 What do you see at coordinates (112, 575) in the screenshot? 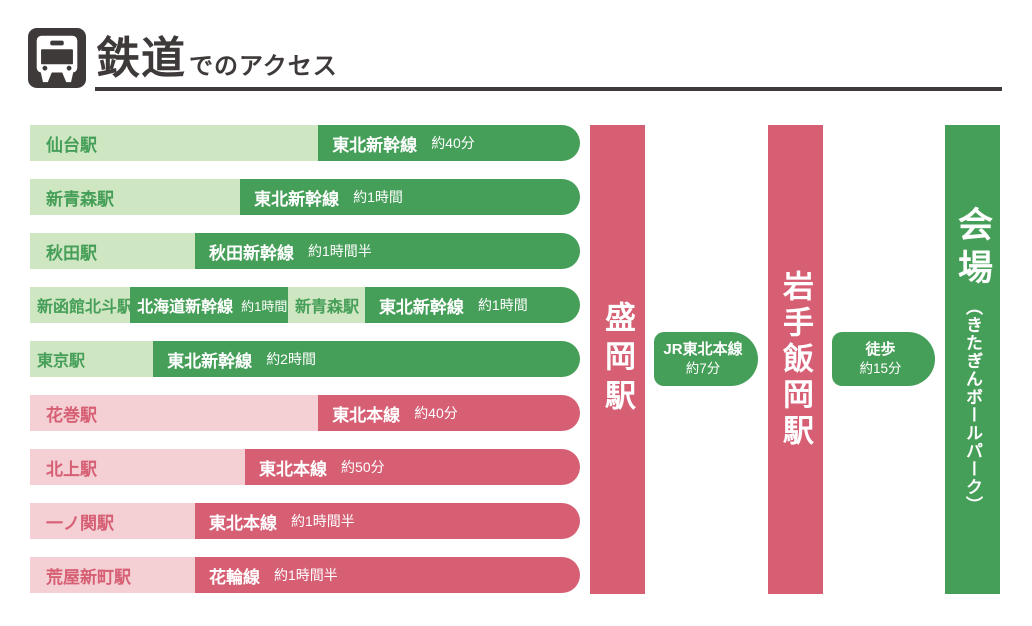
I see `station-segment: 荒屋新町駅` at bounding box center [112, 575].